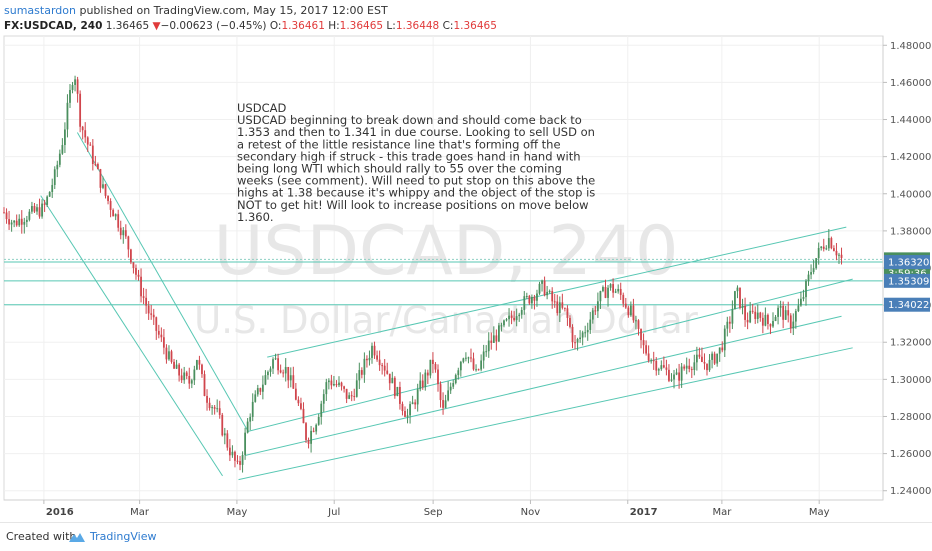 This screenshot has height=551, width=932. I want to click on trendline, so click(131, 336).